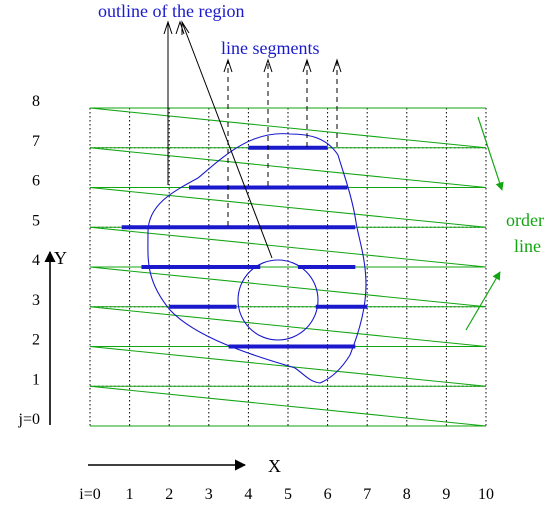 The image size is (557, 514). What do you see at coordinates (407, 494) in the screenshot?
I see `i-tick-8: 8` at bounding box center [407, 494].